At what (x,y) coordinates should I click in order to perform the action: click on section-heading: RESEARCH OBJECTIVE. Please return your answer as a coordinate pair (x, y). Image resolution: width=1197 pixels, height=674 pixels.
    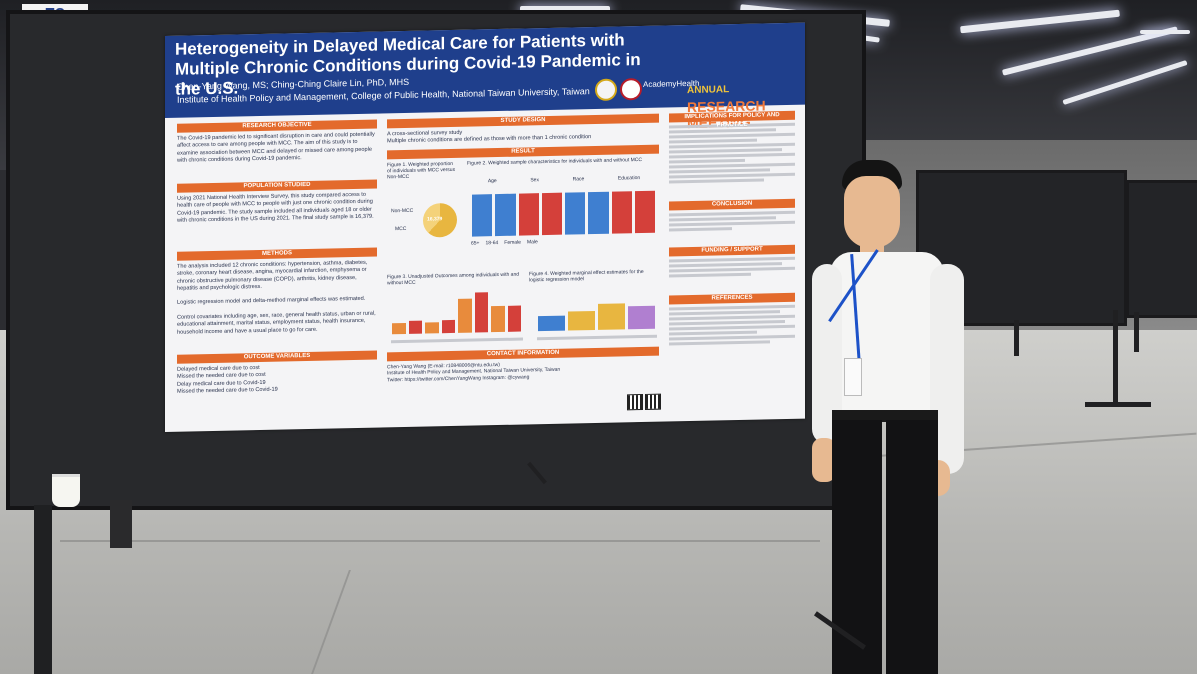
    Looking at the image, I should click on (277, 126).